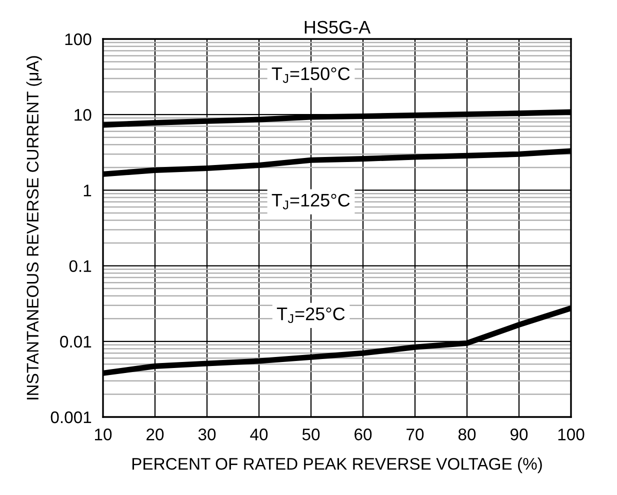  What do you see at coordinates (311, 434) in the screenshot?
I see `x-tick-label: 50` at bounding box center [311, 434].